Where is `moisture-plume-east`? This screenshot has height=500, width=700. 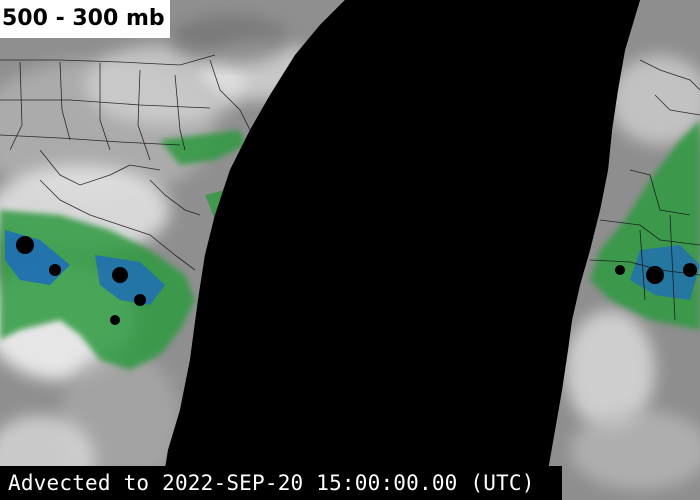
moisture-plume-east is located at coordinates (645, 225).